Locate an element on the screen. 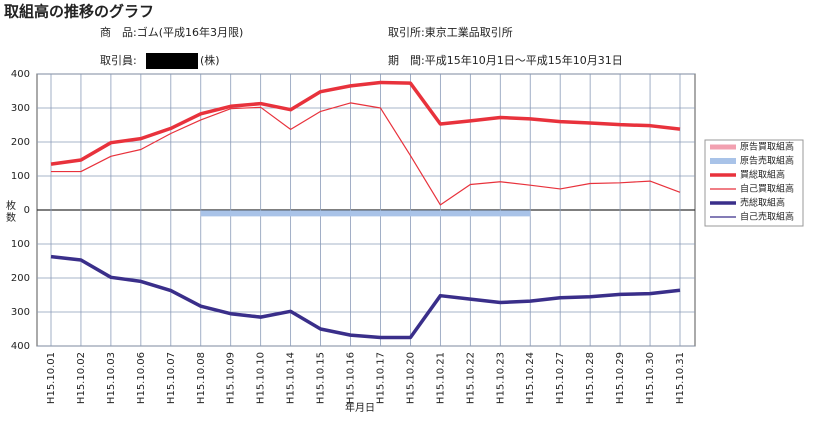 The image size is (823, 422). x-tick-label: H15.10.20 is located at coordinates (410, 378).